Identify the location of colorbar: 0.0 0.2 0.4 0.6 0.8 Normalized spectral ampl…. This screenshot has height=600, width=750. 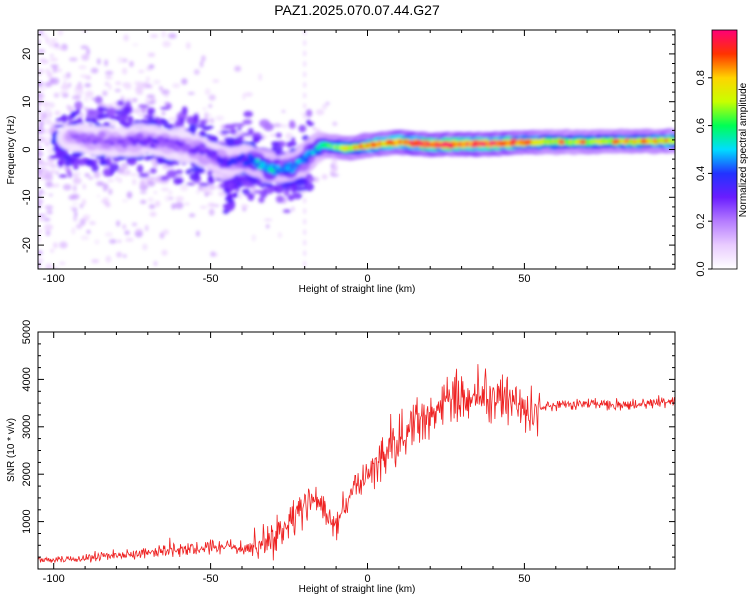
(722, 153).